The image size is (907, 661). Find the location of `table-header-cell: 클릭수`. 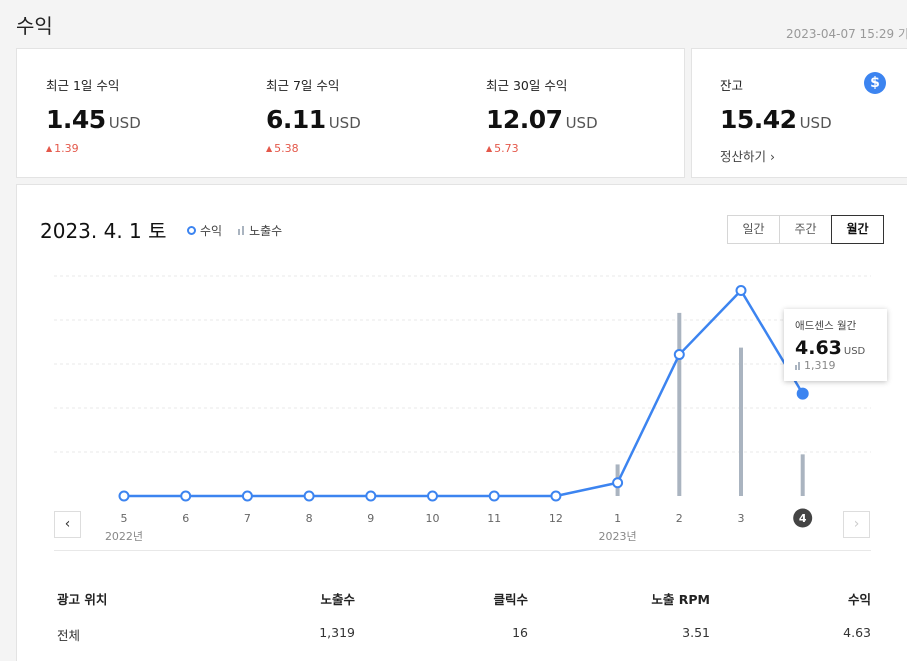

table-header-cell: 클릭수 is located at coordinates (510, 599).